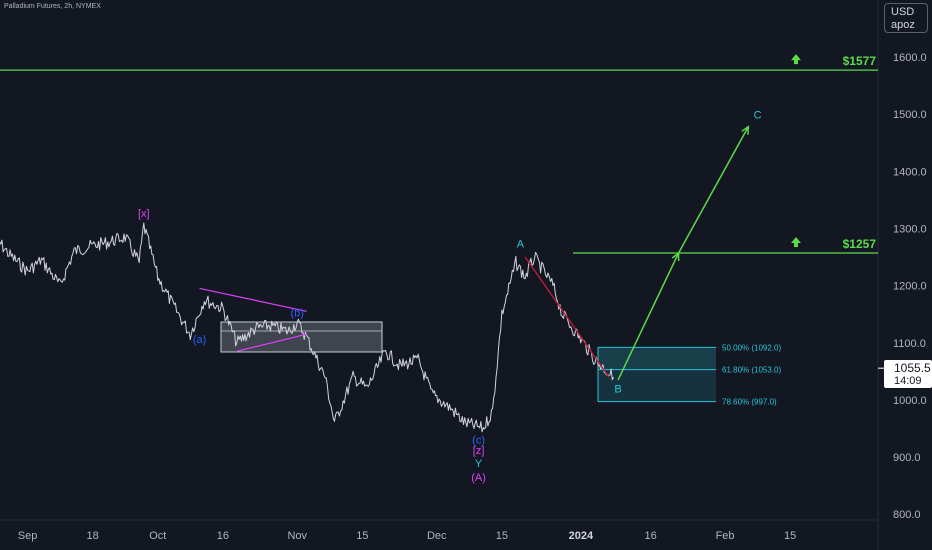  I want to click on fib-level-label: 50.00% (1092.0), so click(751, 347).